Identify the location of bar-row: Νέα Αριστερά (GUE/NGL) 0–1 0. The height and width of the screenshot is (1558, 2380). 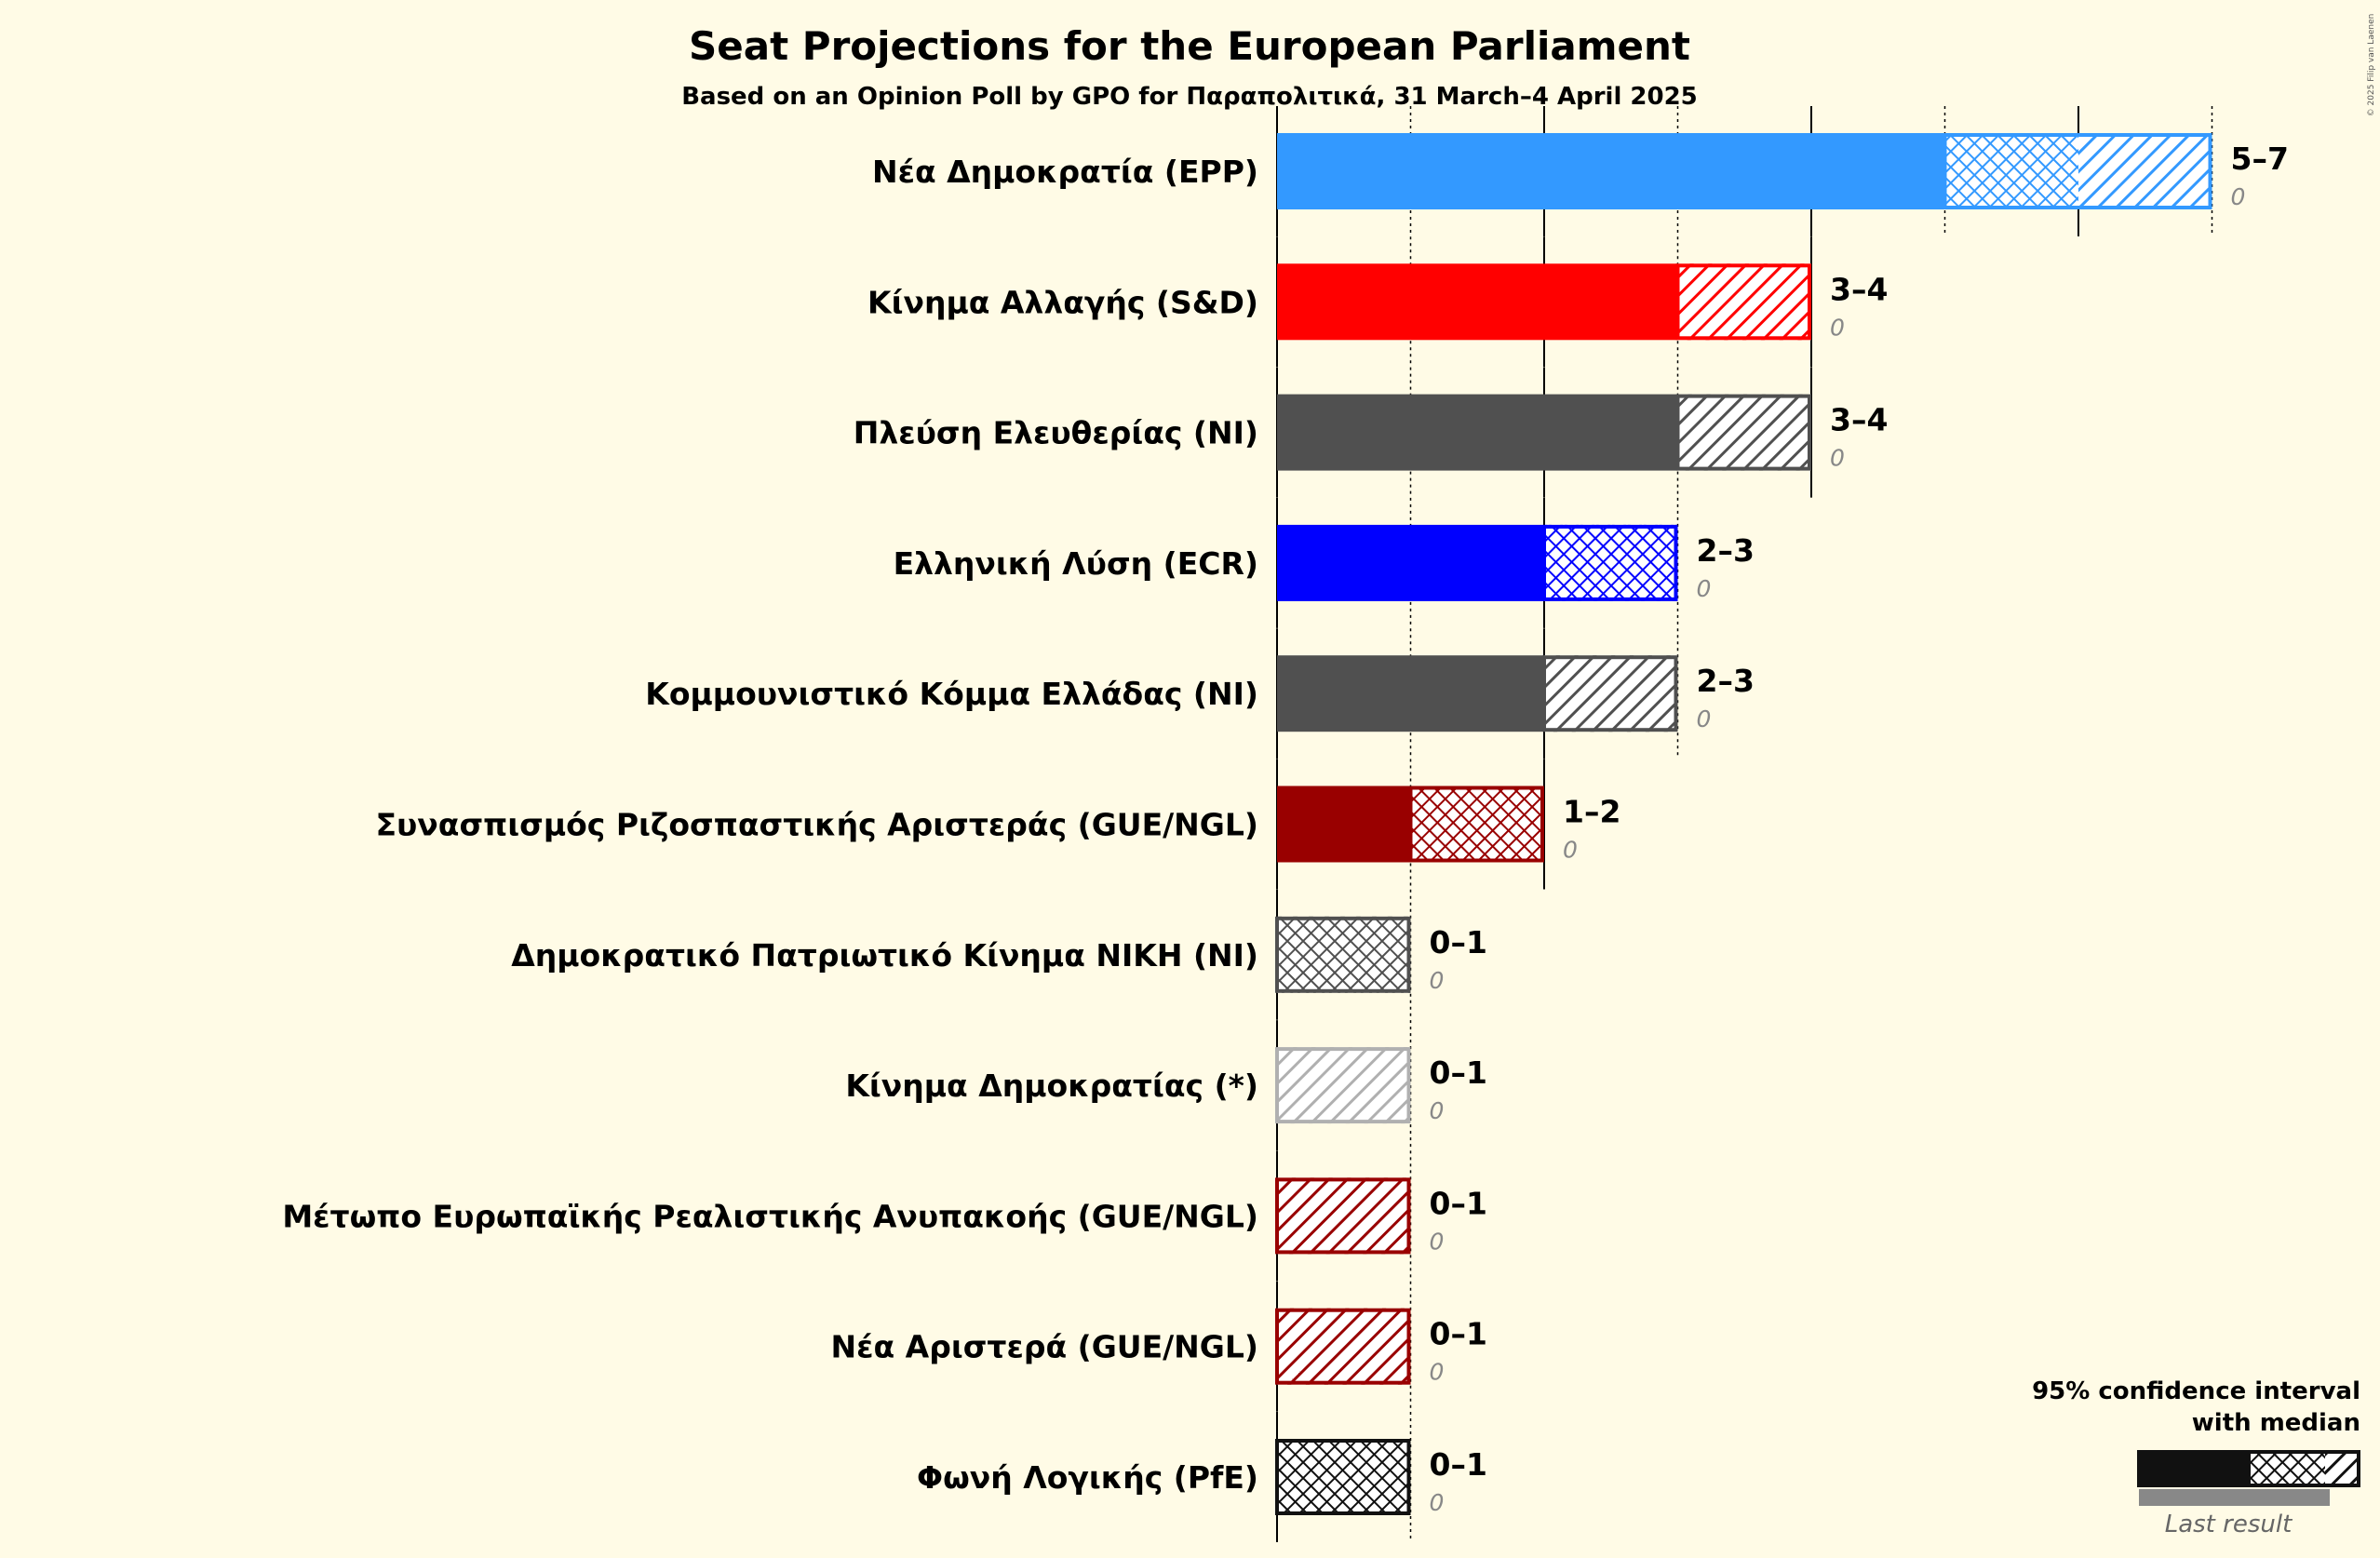
(1159, 1347).